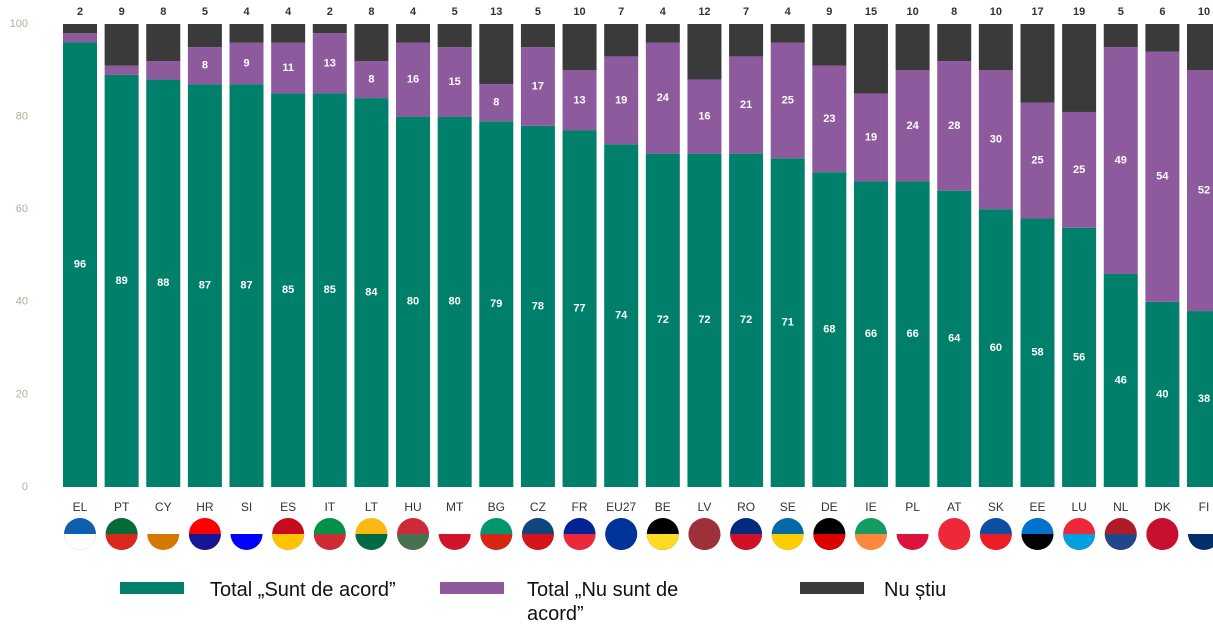  What do you see at coordinates (288, 290) in the screenshot?
I see `value-label: 85` at bounding box center [288, 290].